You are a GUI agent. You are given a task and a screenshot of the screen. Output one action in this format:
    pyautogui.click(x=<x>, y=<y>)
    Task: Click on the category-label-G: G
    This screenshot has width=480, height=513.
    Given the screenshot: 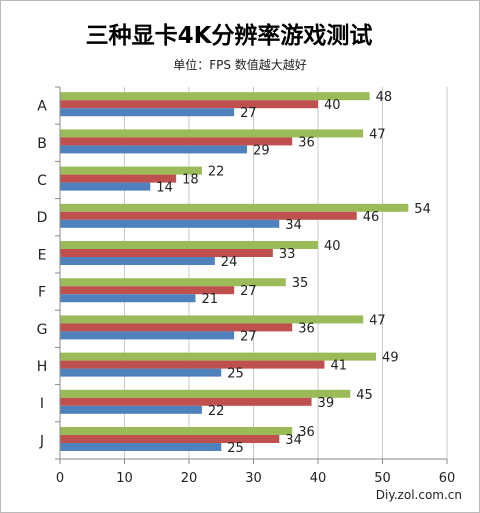 What is the action you would take?
    pyautogui.click(x=42, y=330)
    